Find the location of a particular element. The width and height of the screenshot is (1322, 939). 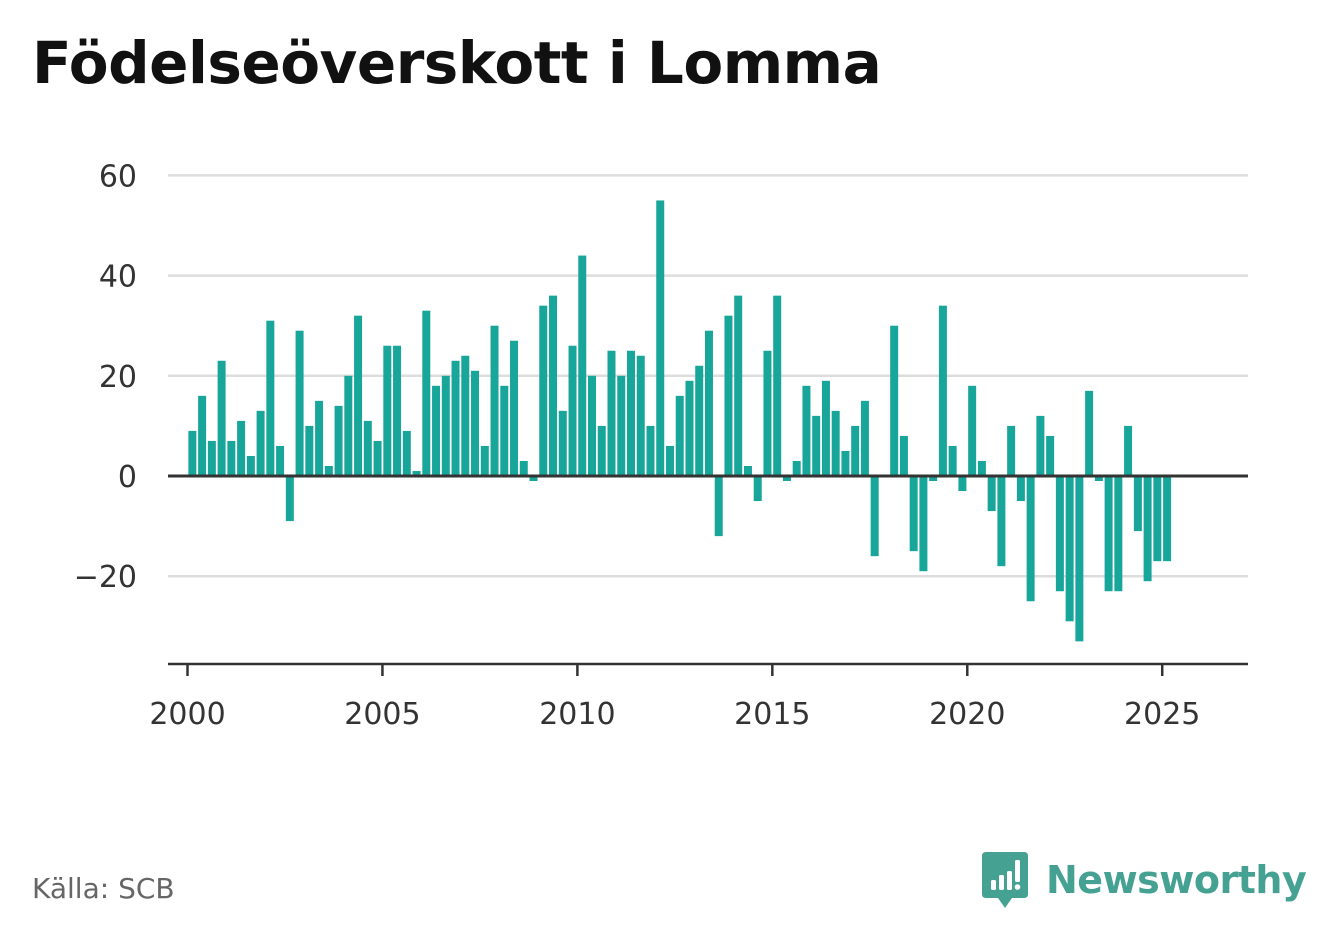

y-tick-label: 0 is located at coordinates (127, 477).